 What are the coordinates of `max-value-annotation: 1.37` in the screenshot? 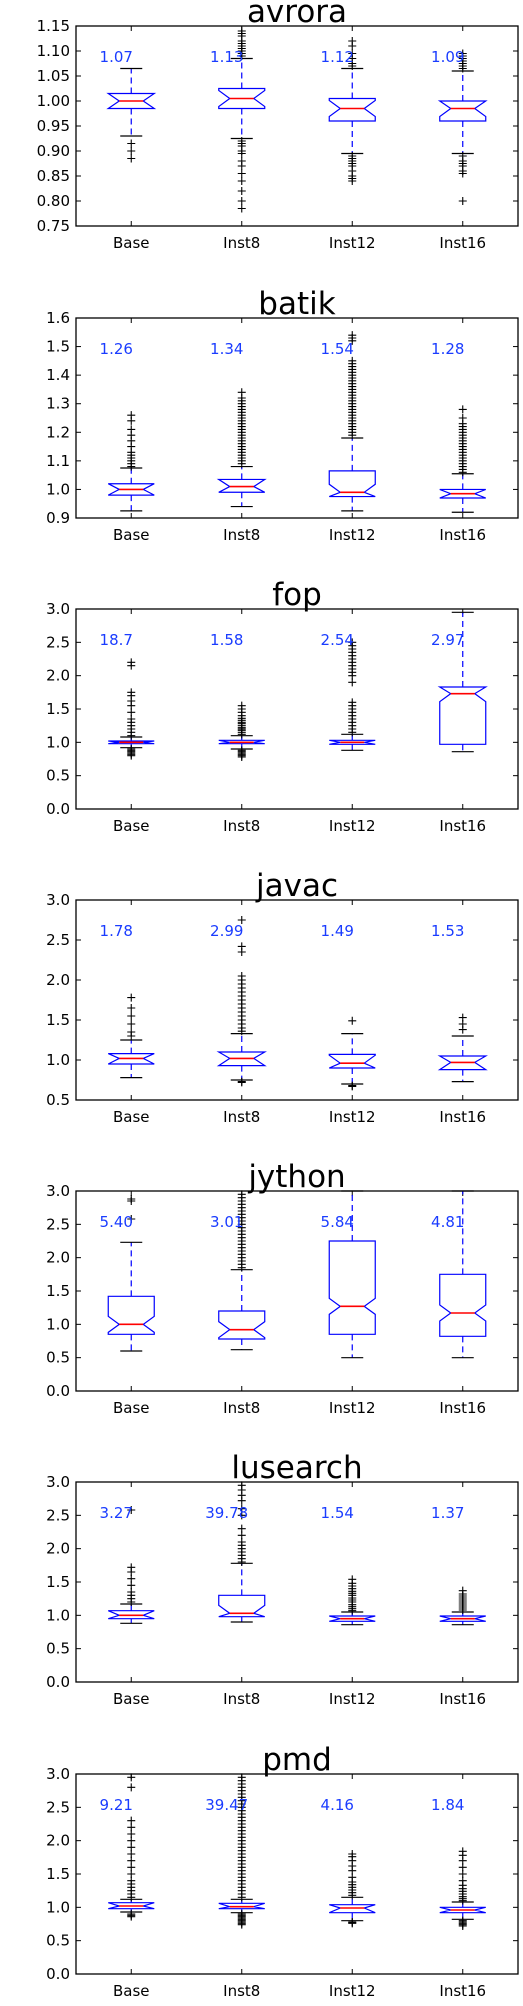 It's located at (447, 1513).